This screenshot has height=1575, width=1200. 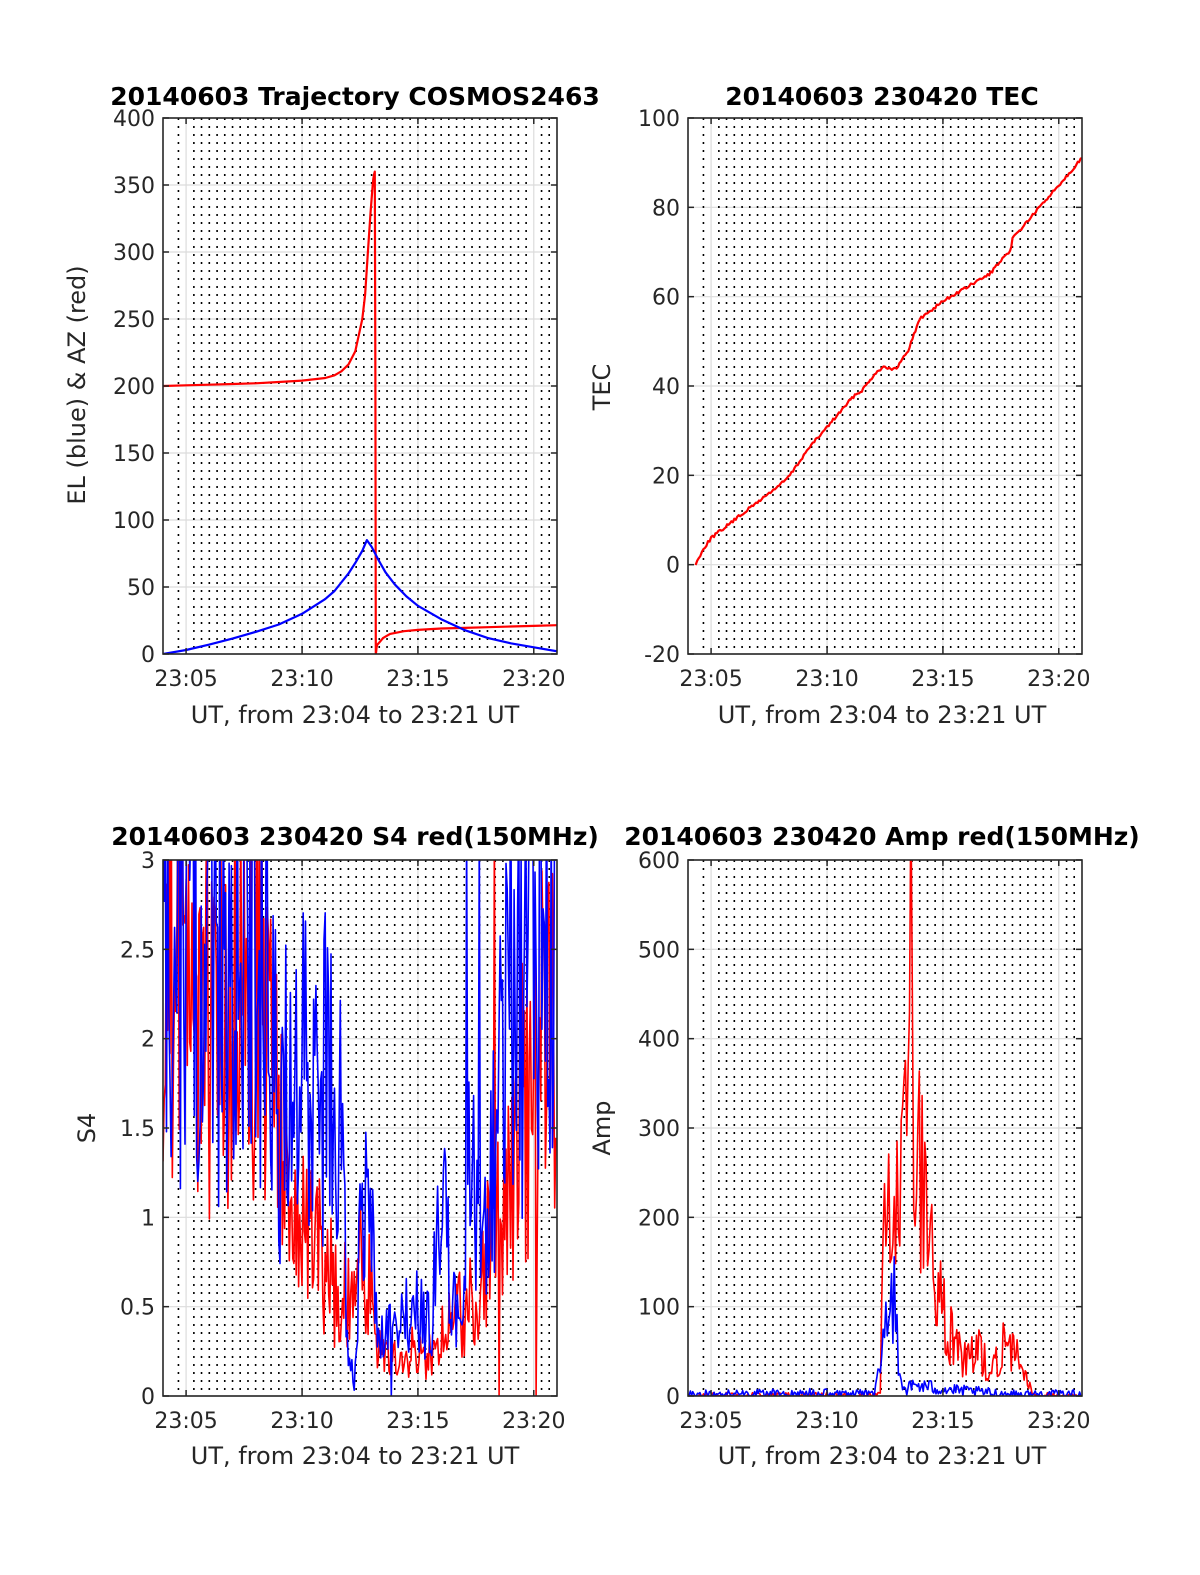 I want to click on traj-ytick-label: 50, so click(x=141, y=588).